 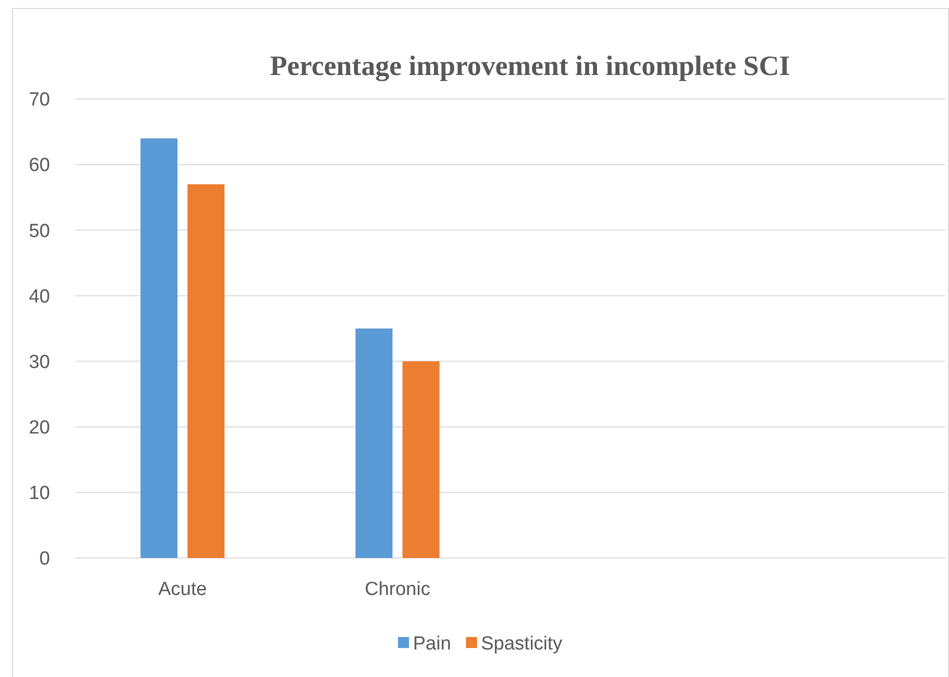 I want to click on legend-label: Pain, so click(x=432, y=644).